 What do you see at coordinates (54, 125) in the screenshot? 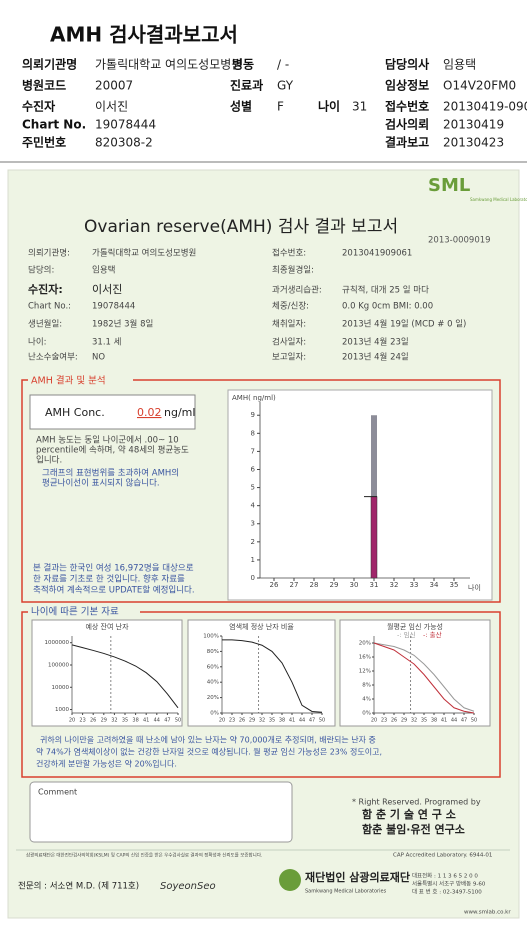
I see `field-label: Chart No.` at bounding box center [54, 125].